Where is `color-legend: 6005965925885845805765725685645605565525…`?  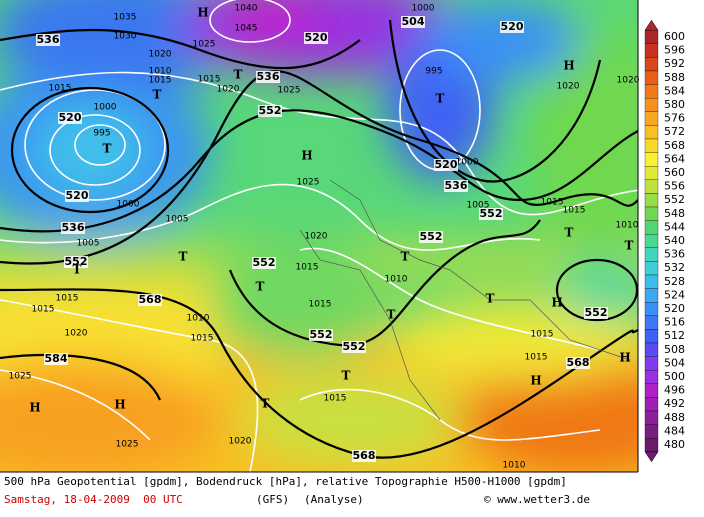 color-legend: 6005965925885845805765725685645605565525… is located at coordinates (664, 241).